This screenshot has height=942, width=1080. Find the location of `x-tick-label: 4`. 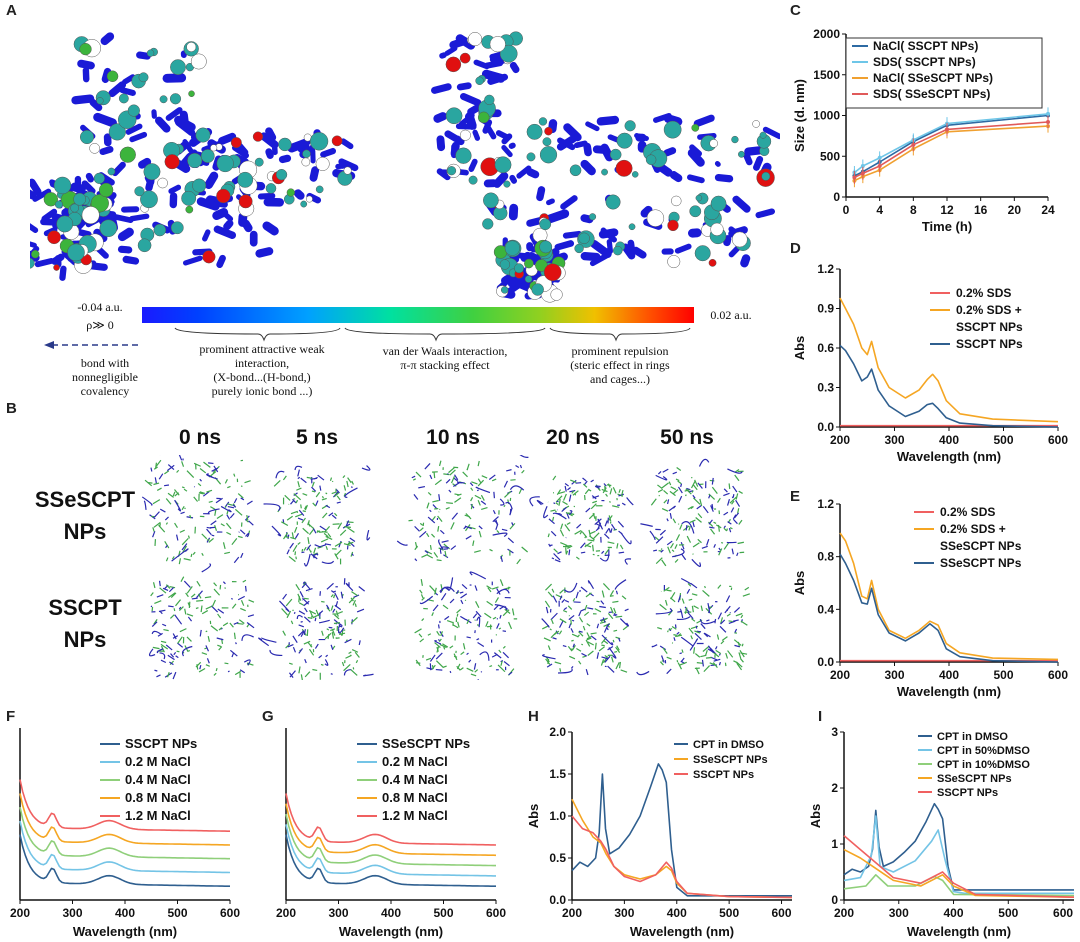

x-tick-label: 4 is located at coordinates (879, 210).